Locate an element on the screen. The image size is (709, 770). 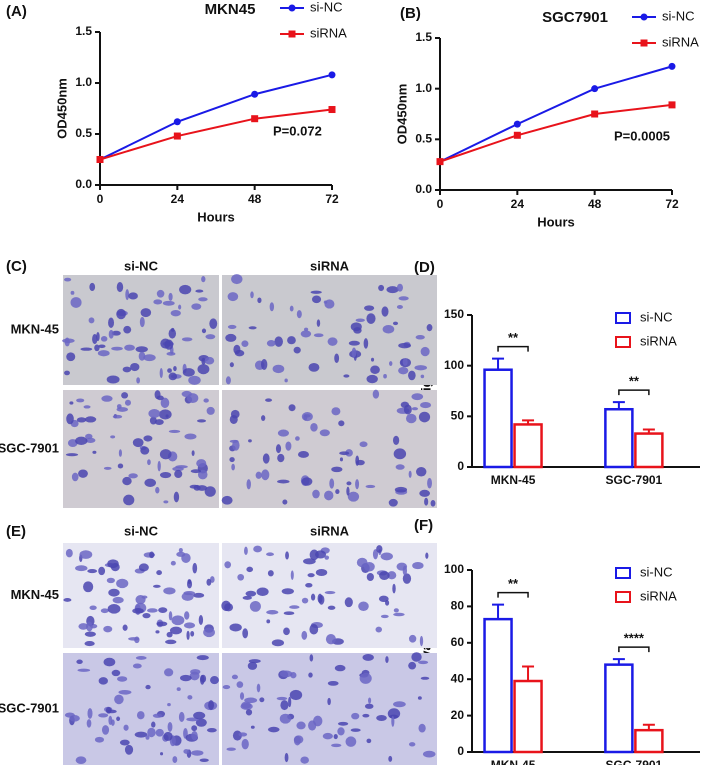
x-tick-label: 24 is located at coordinates (518, 204).